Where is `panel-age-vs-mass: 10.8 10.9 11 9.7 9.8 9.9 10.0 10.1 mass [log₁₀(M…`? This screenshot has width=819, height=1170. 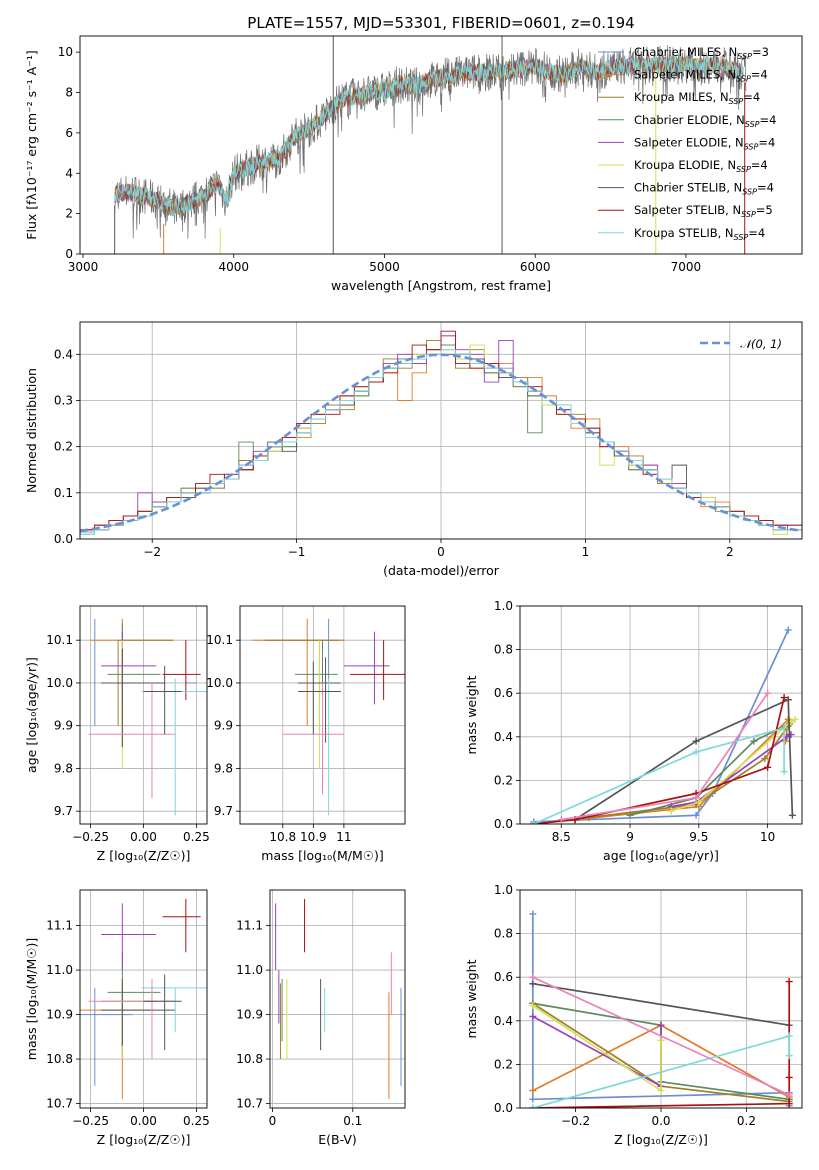
panel-age-vs-mass: 10.8 10.9 11 9.7 9.8 9.9 10.0 10.1 mass [log₁₀(M… is located at coordinates (306, 734).